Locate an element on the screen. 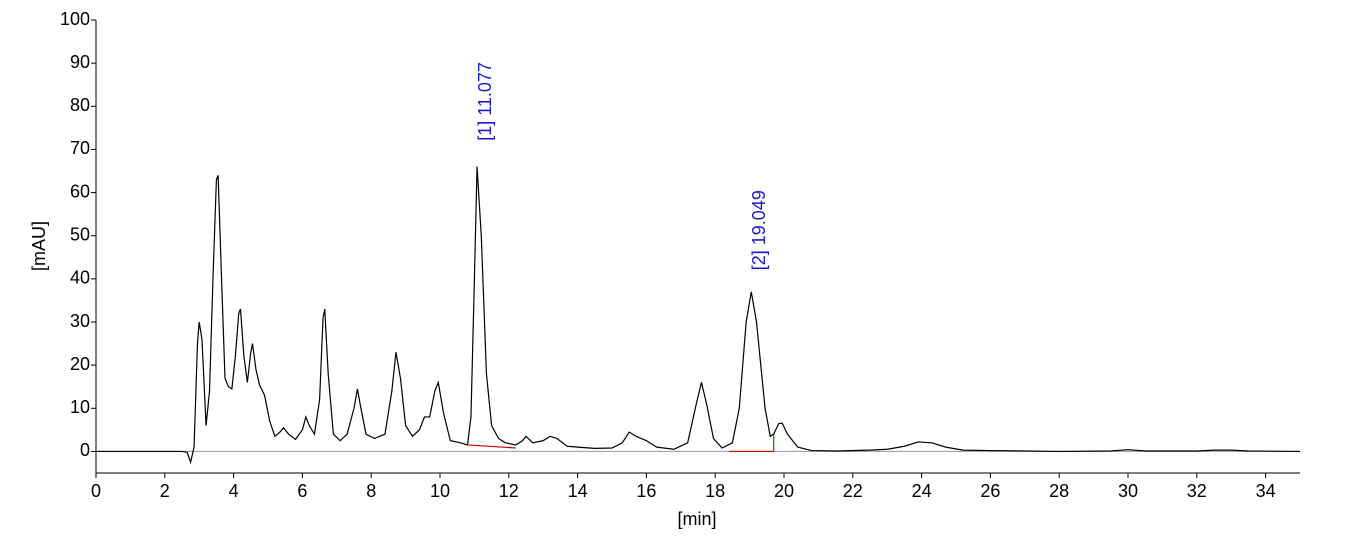 This screenshot has height=539, width=1345. x-tick-label: 14 is located at coordinates (578, 491).